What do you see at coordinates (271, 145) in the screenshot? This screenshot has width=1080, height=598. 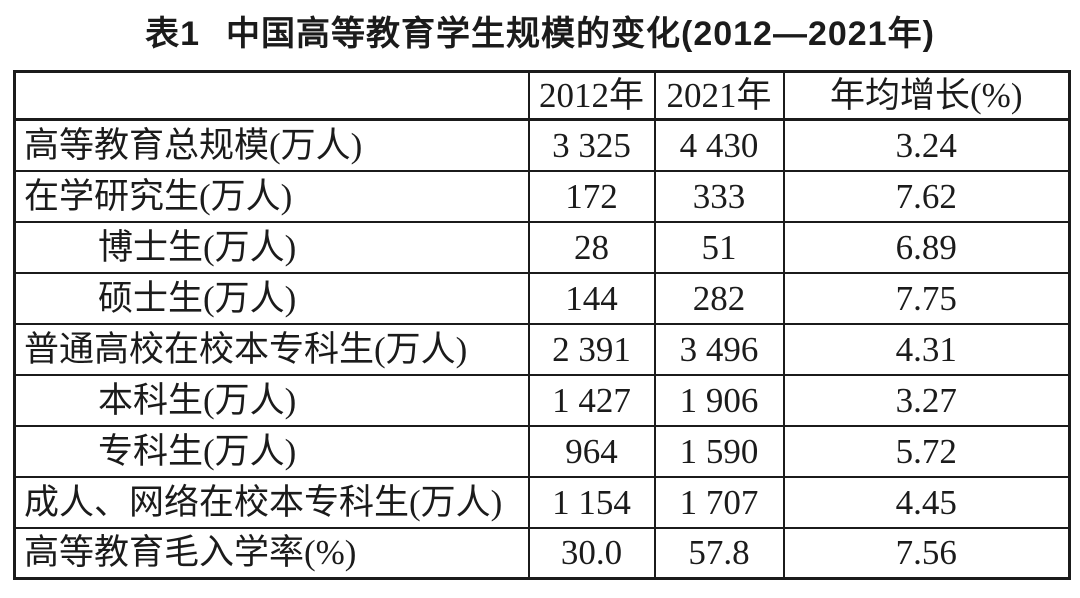 I see `row-label: 高等教育总规模(万人)` at bounding box center [271, 145].